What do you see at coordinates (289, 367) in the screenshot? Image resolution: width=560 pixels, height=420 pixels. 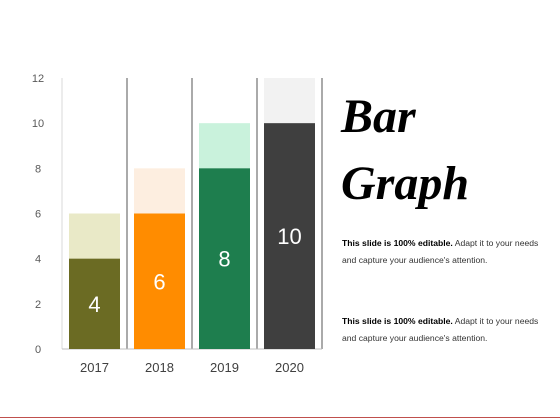 I see `x-tick-label-2020: 2020` at bounding box center [289, 367].